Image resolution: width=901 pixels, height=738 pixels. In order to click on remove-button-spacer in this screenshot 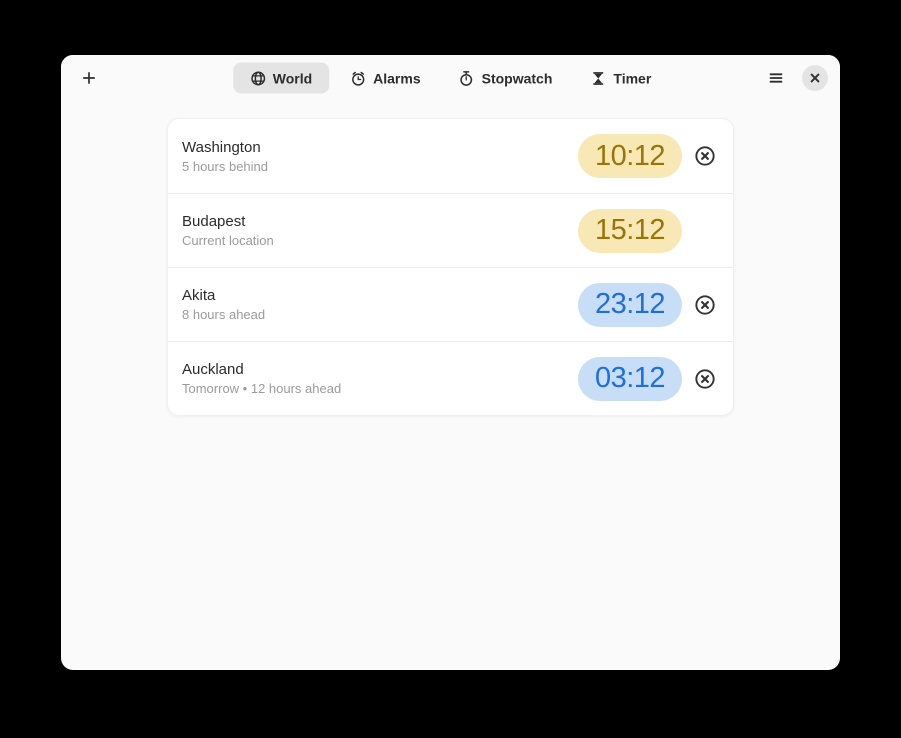, I will do `click(705, 231)`.